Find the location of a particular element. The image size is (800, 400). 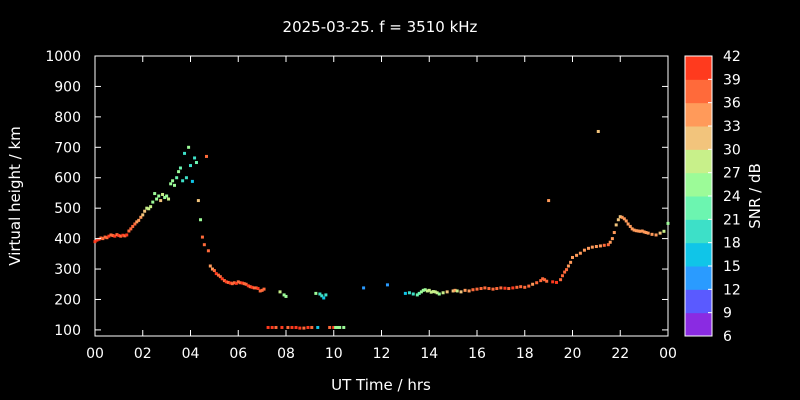

x-tick-label: 10 is located at coordinates (334, 354).